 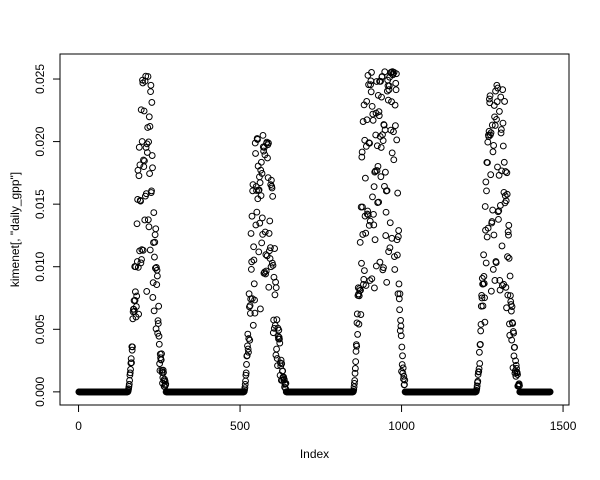 I want to click on y-axis-title: kimenet[, "daily_gpp"], so click(x=15, y=229).